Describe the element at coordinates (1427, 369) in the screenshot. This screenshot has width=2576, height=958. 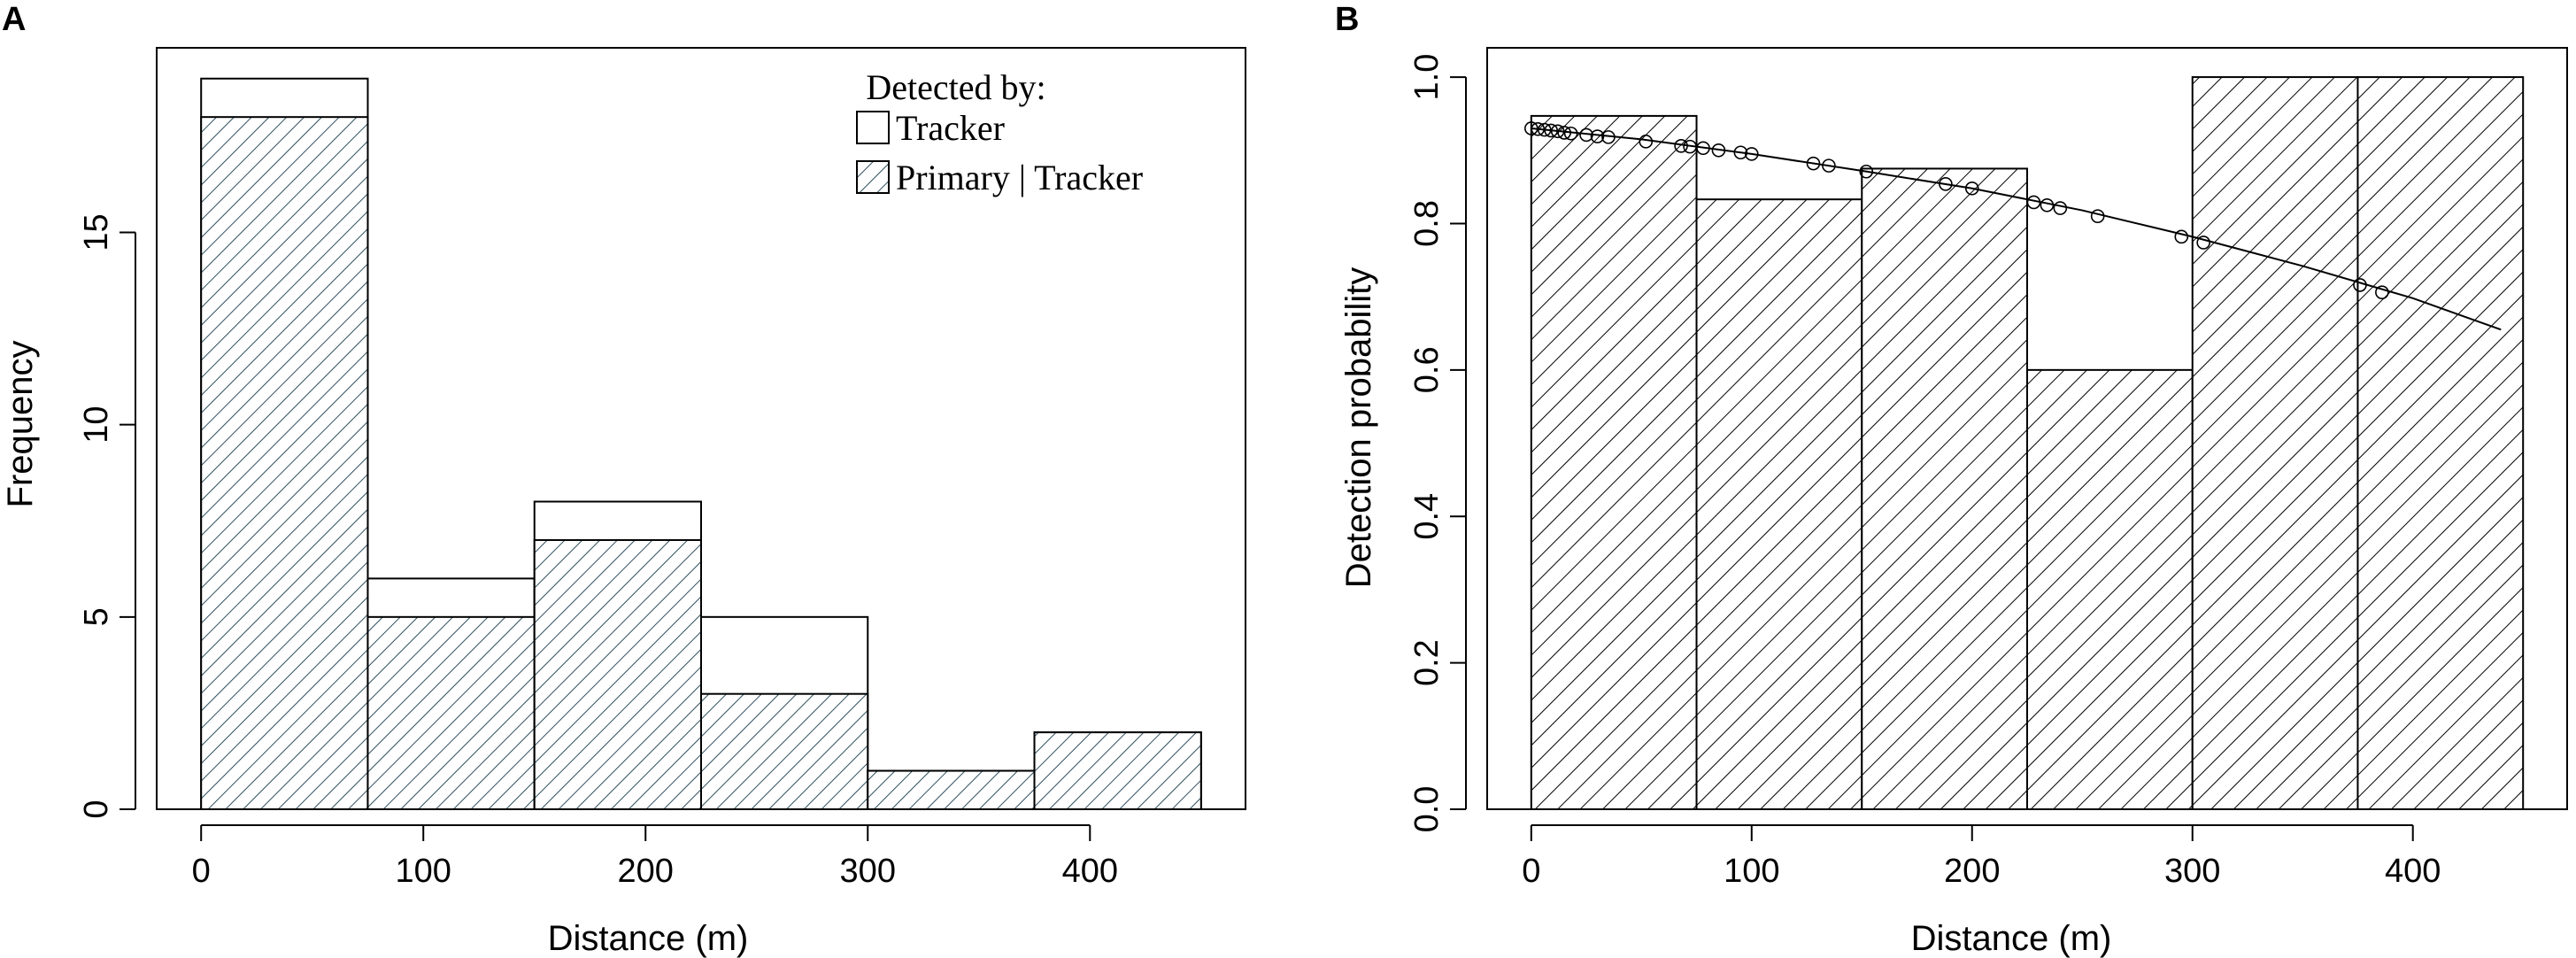
I see `y-tick-label: 0.6` at that location.